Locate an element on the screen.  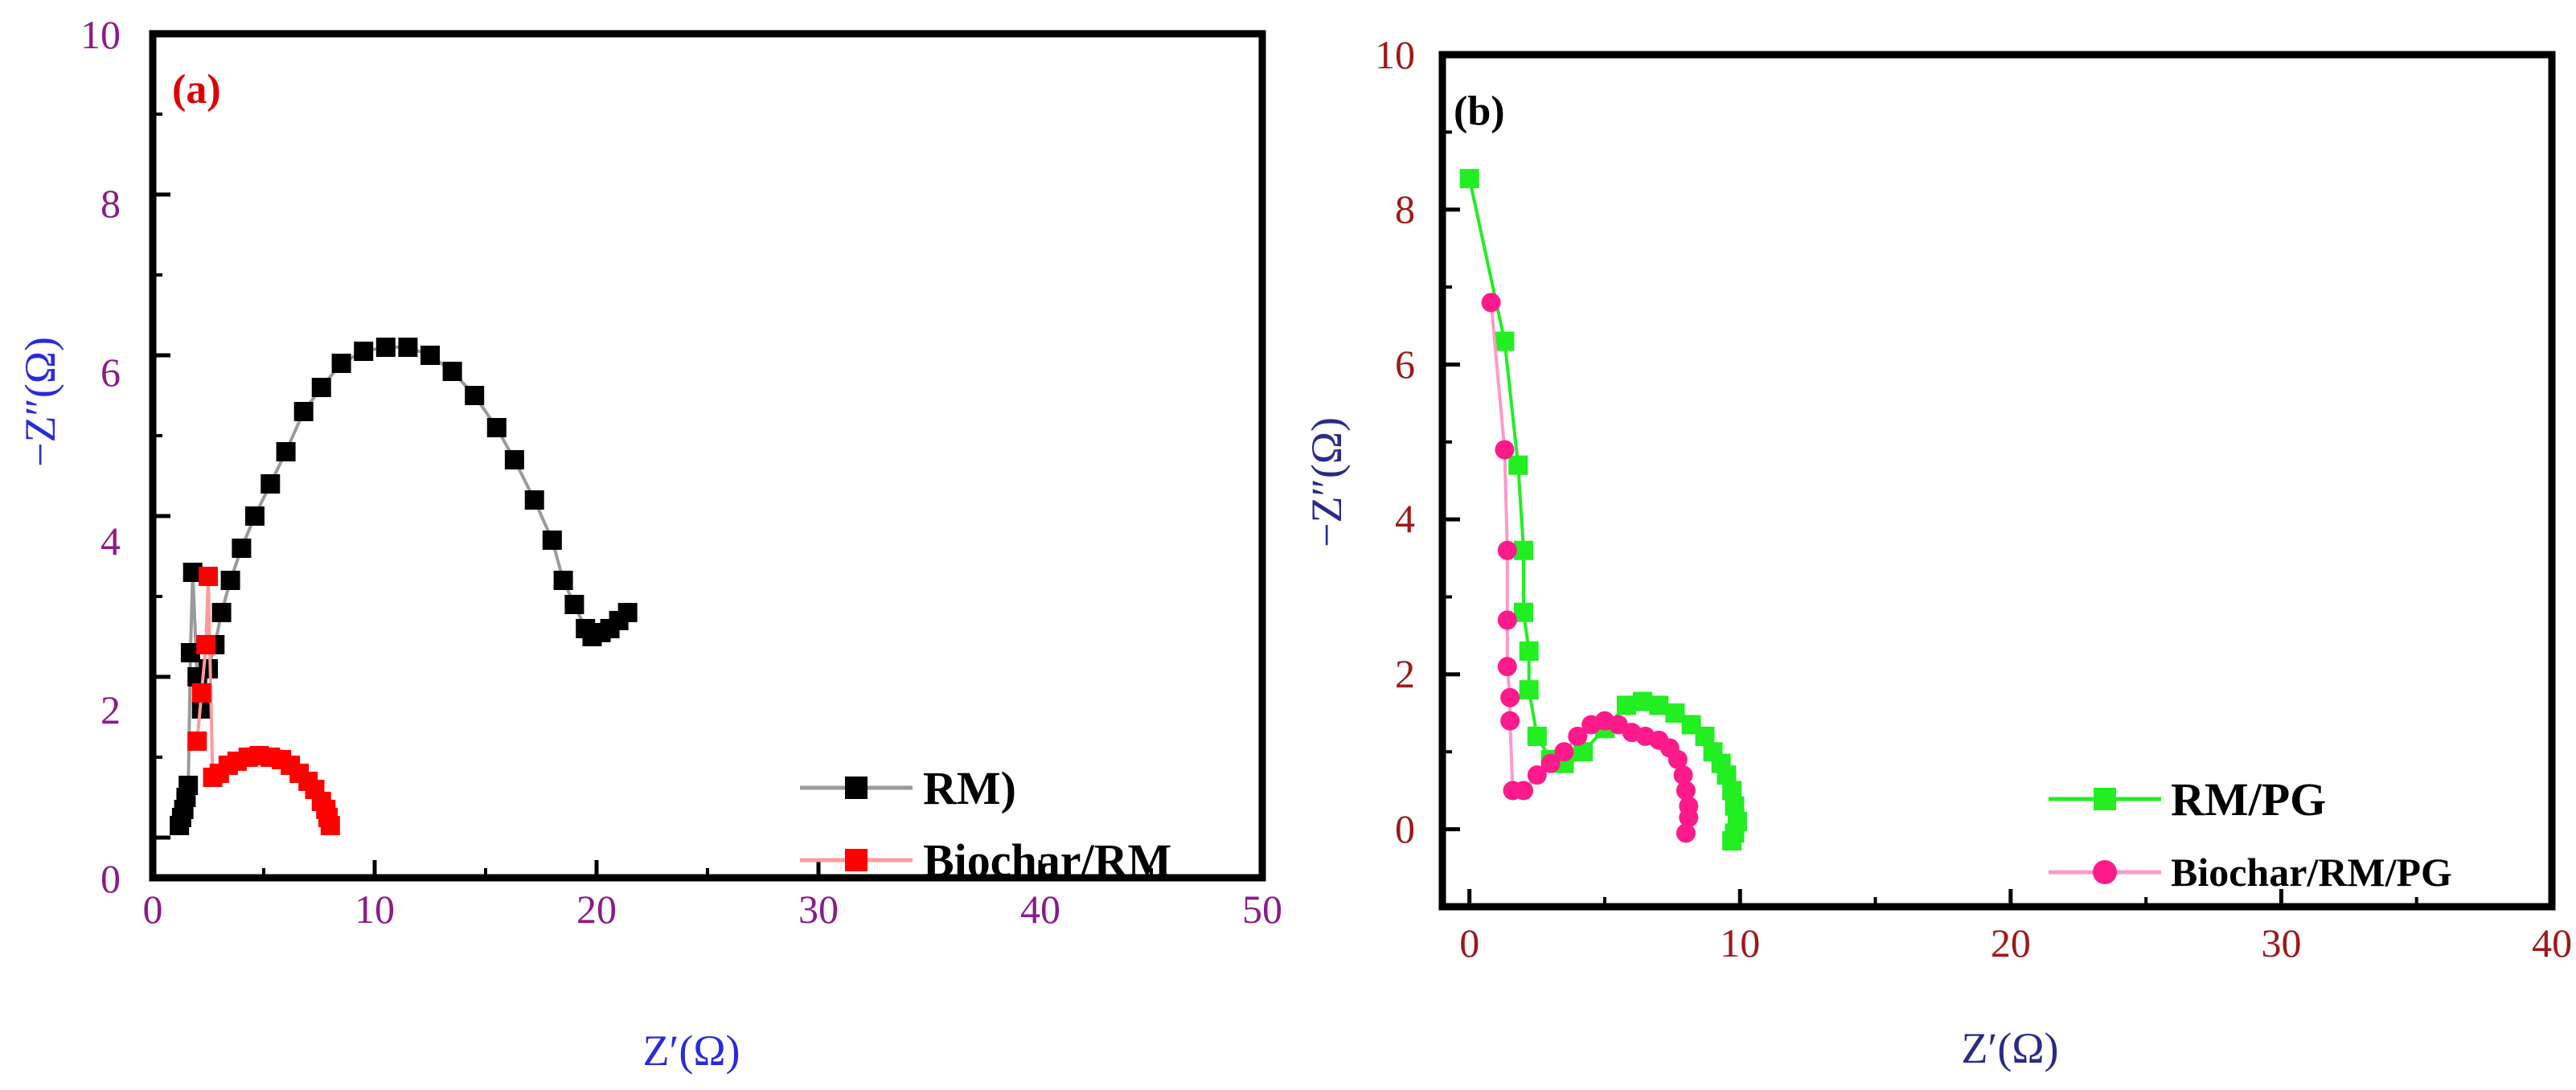
panel-b-y-axis-label: −Z″(Ω) is located at coordinates (1326, 482).